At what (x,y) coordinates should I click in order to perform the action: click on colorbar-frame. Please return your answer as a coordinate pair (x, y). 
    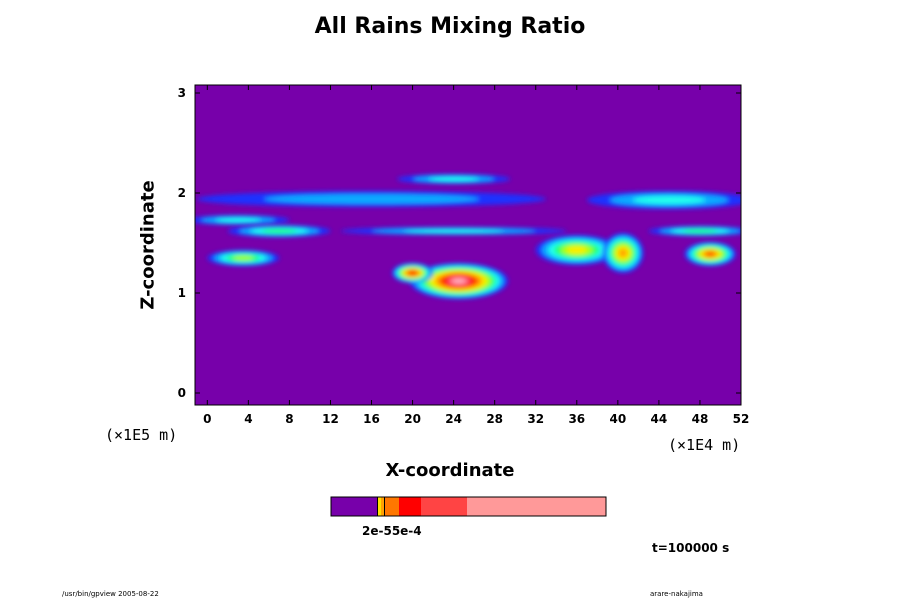
    Looking at the image, I should click on (468, 506).